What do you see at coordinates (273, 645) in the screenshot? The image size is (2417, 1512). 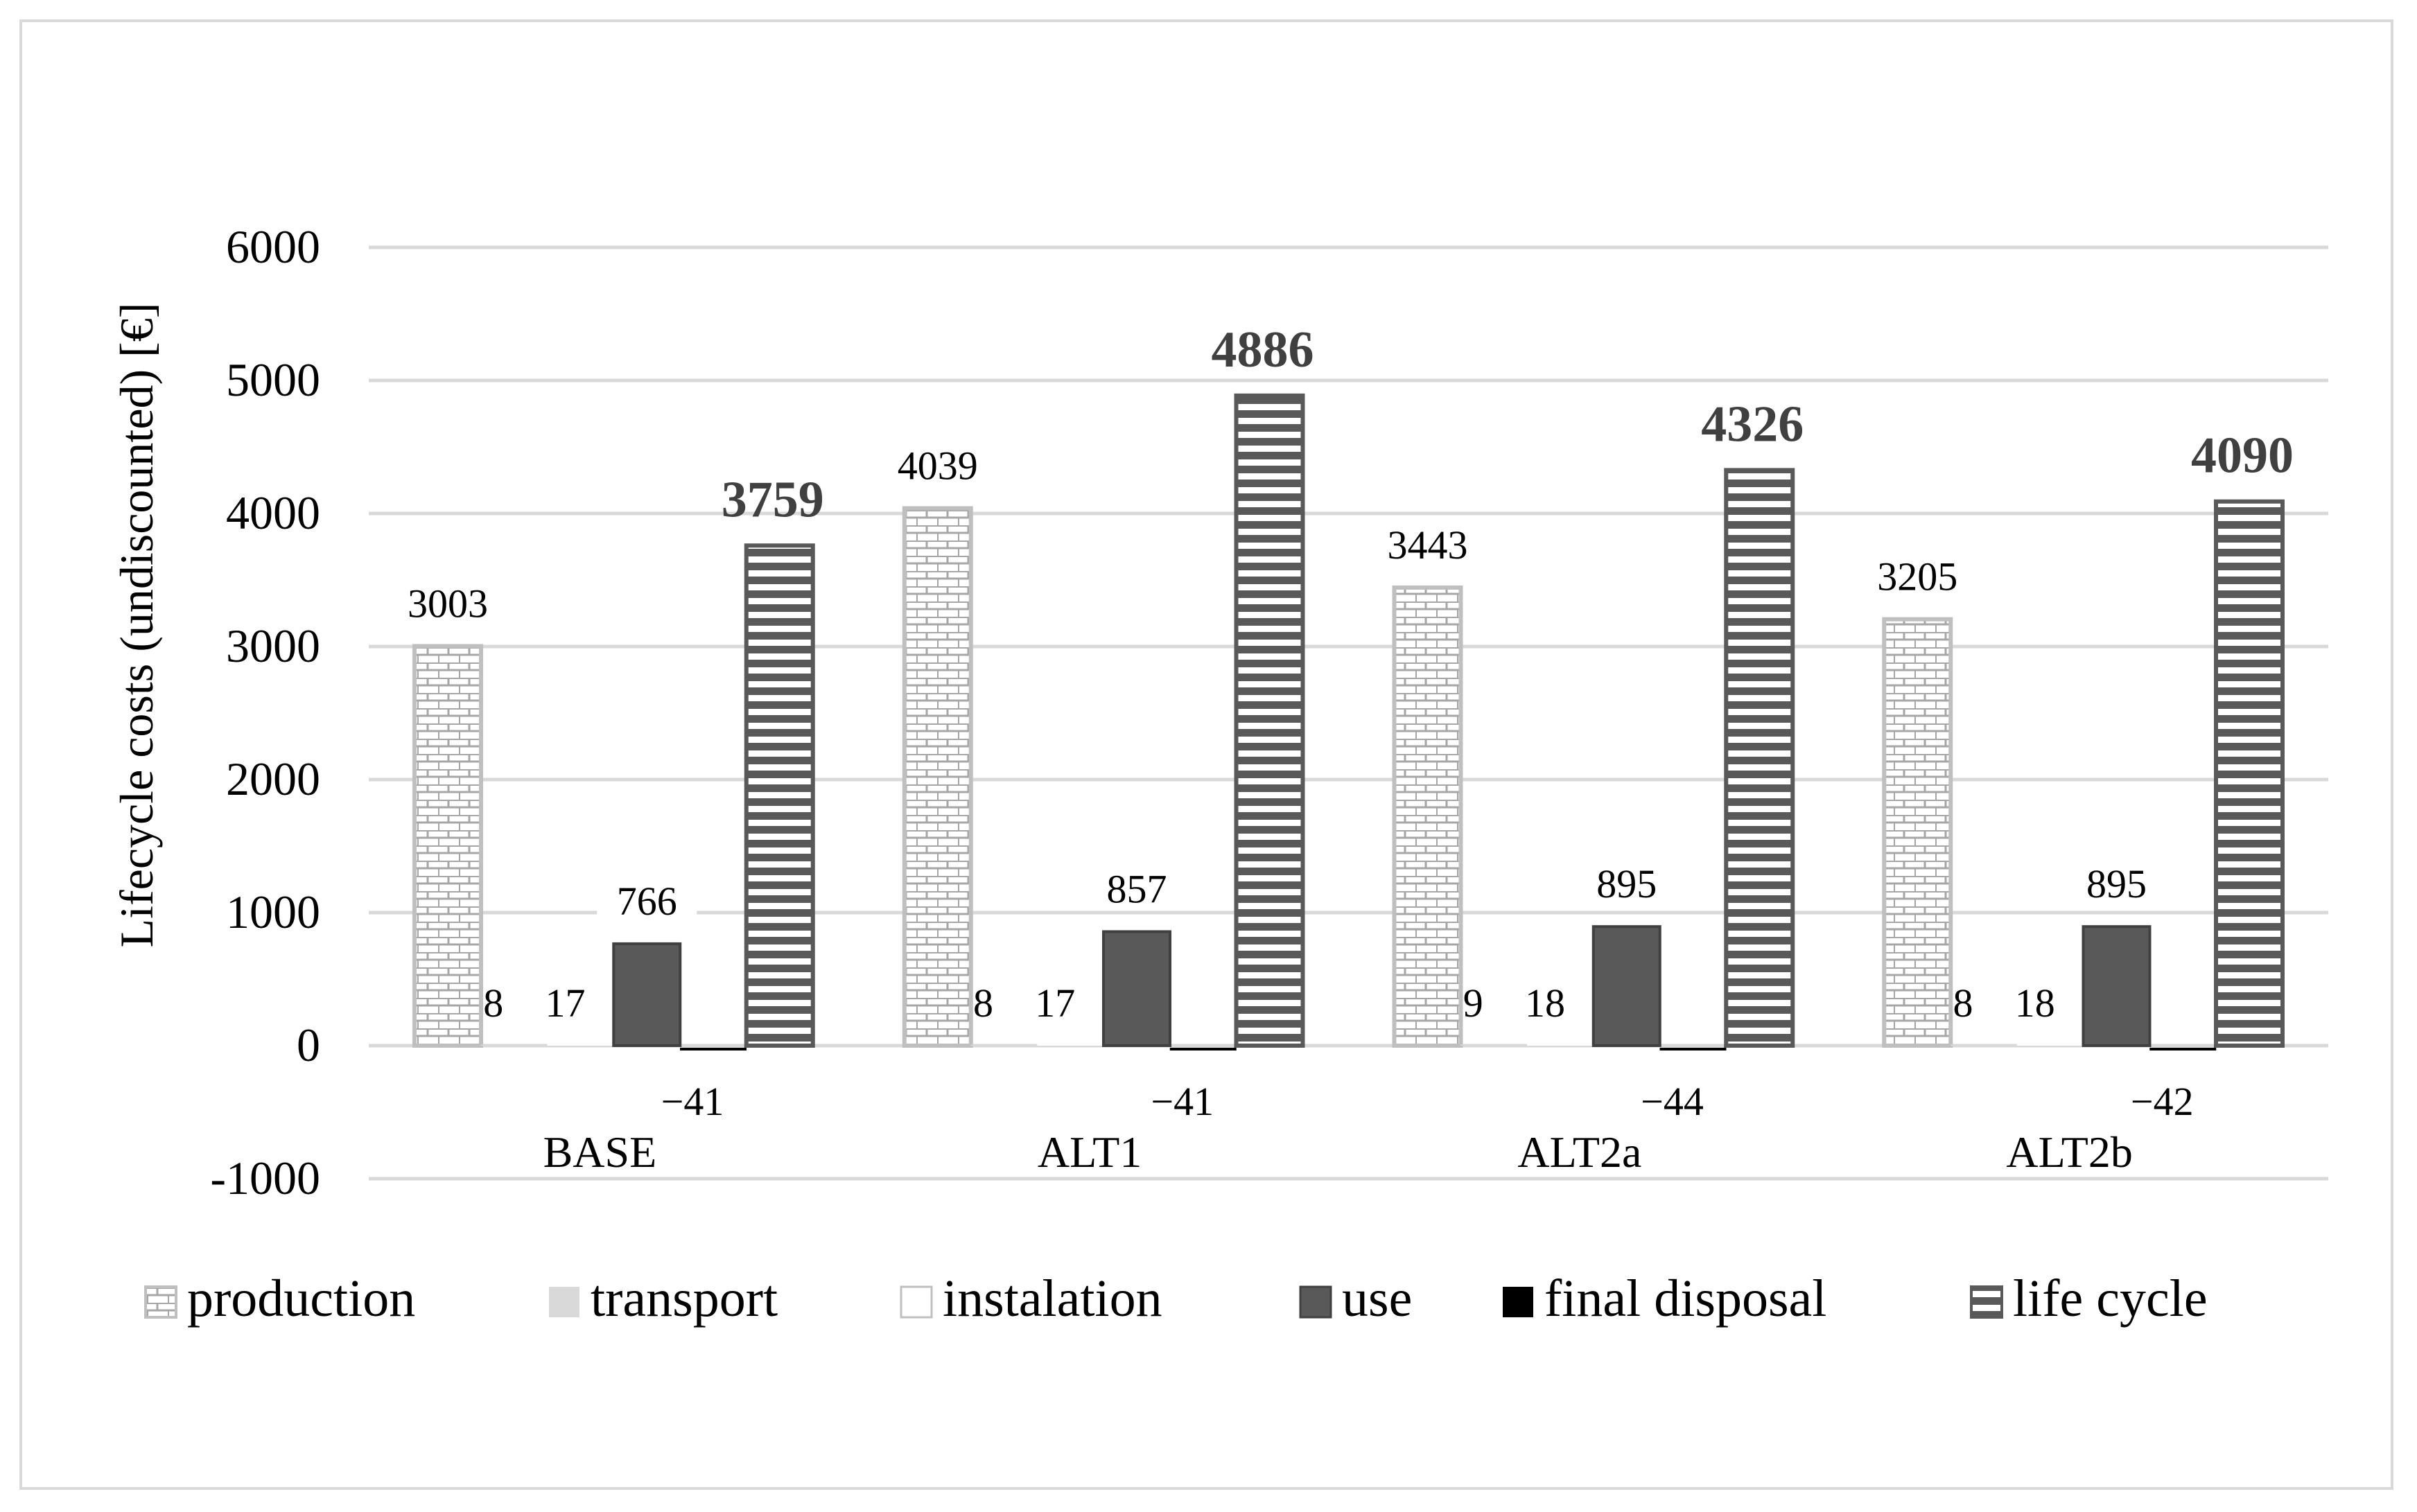 I see `y-tick-label: 3000` at bounding box center [273, 645].